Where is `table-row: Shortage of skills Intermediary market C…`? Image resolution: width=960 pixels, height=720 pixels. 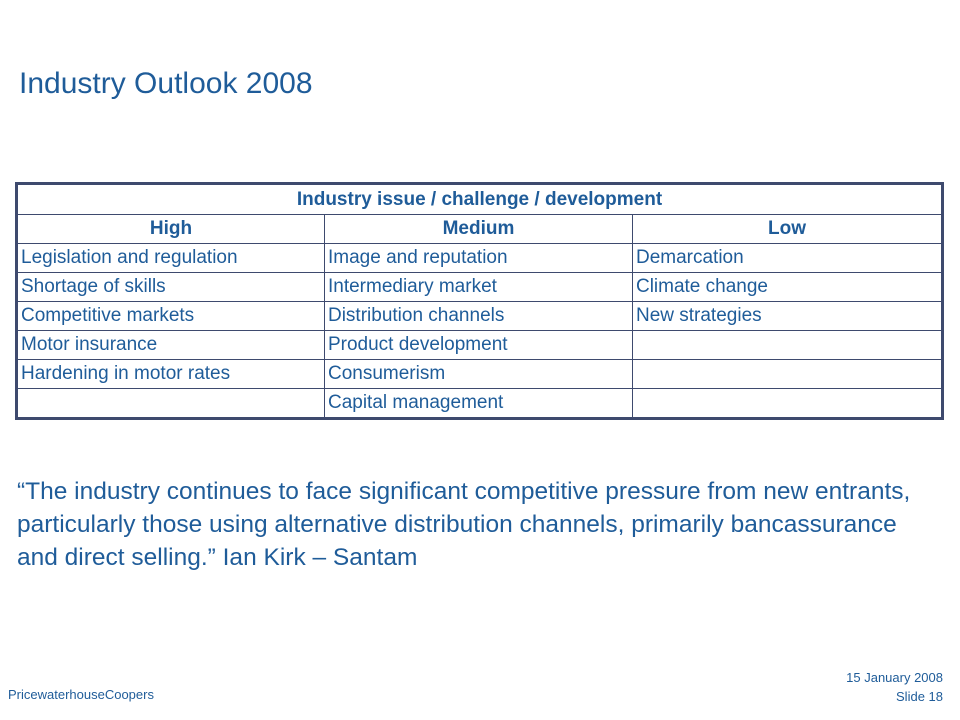 table-row: Shortage of skills Intermediary market C… is located at coordinates (480, 287).